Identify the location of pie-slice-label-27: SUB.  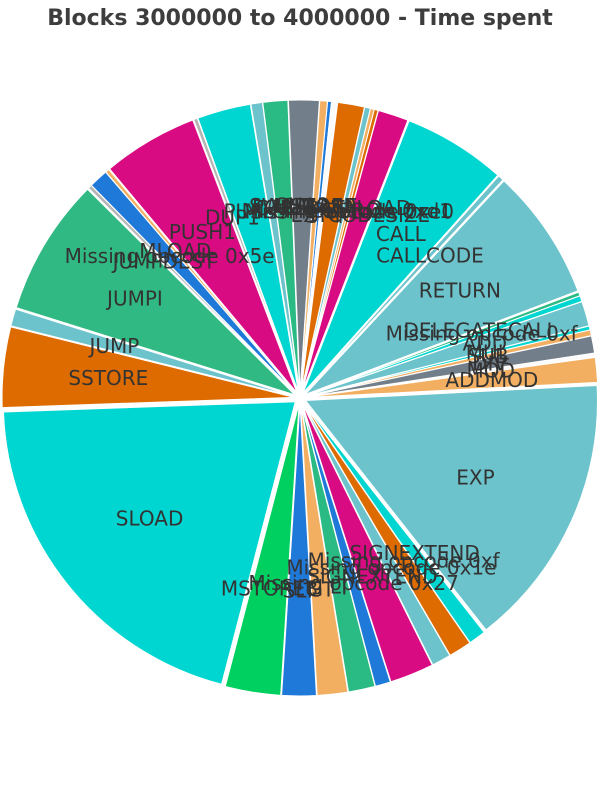
(488, 356).